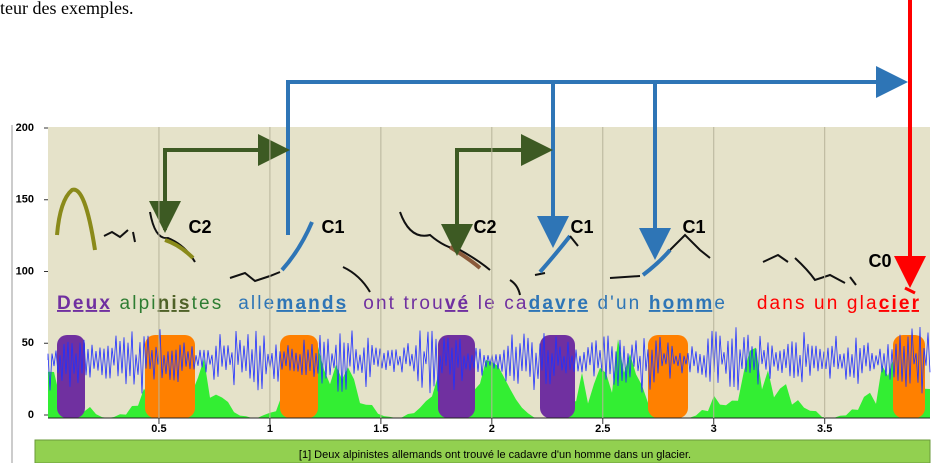 This screenshot has height=468, width=932. Describe the element at coordinates (498, 303) in the screenshot. I see `sentence-segment: le ca` at that location.